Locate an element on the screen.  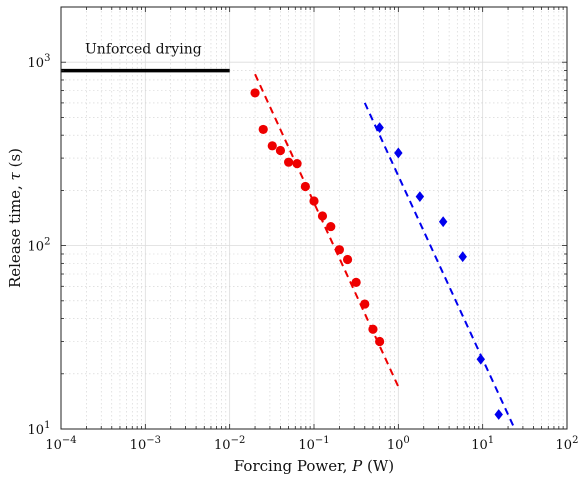
x-axis-title-var: P is located at coordinates (357, 466).